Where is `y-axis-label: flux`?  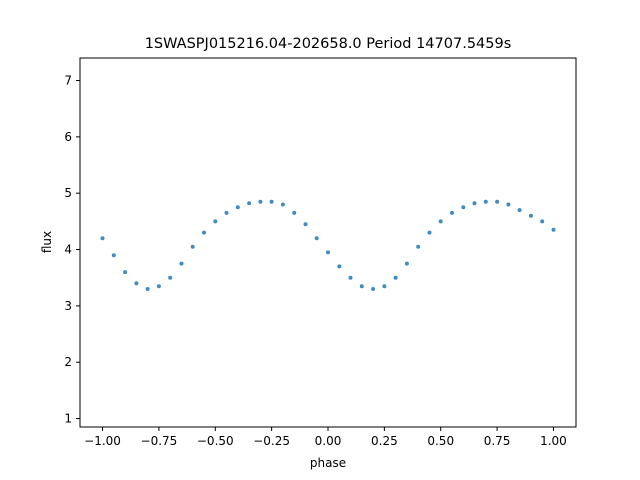
y-axis-label: flux is located at coordinates (47, 242).